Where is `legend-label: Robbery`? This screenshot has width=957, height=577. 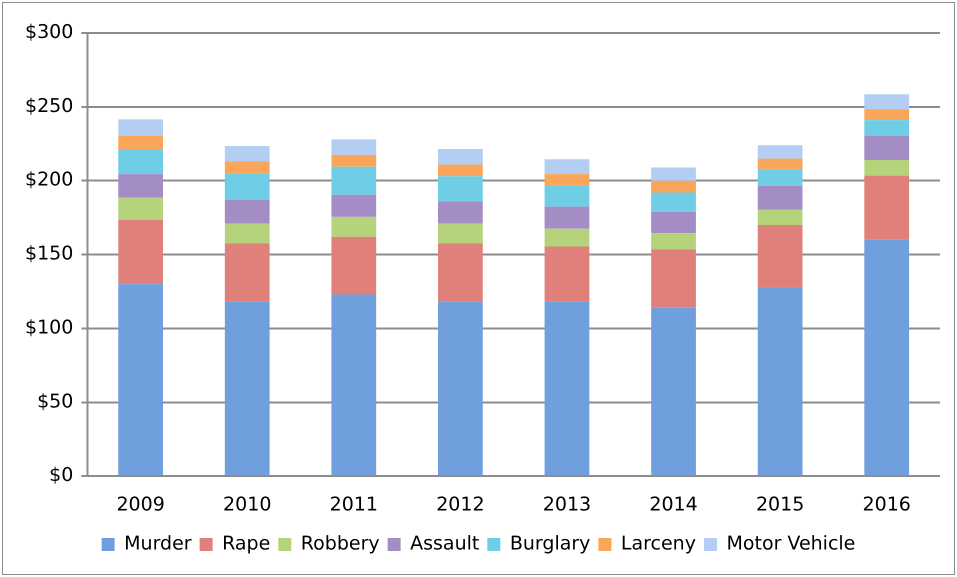
legend-label: Robbery is located at coordinates (340, 543).